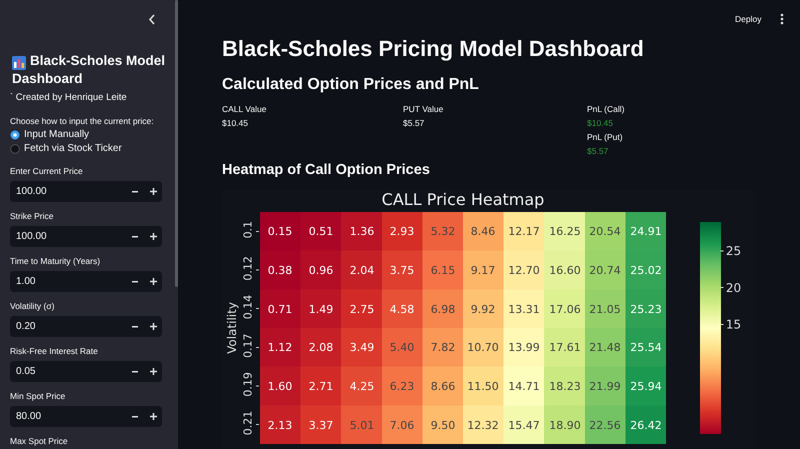 The image size is (800, 449). I want to click on data-label: 5.40, so click(402, 347).